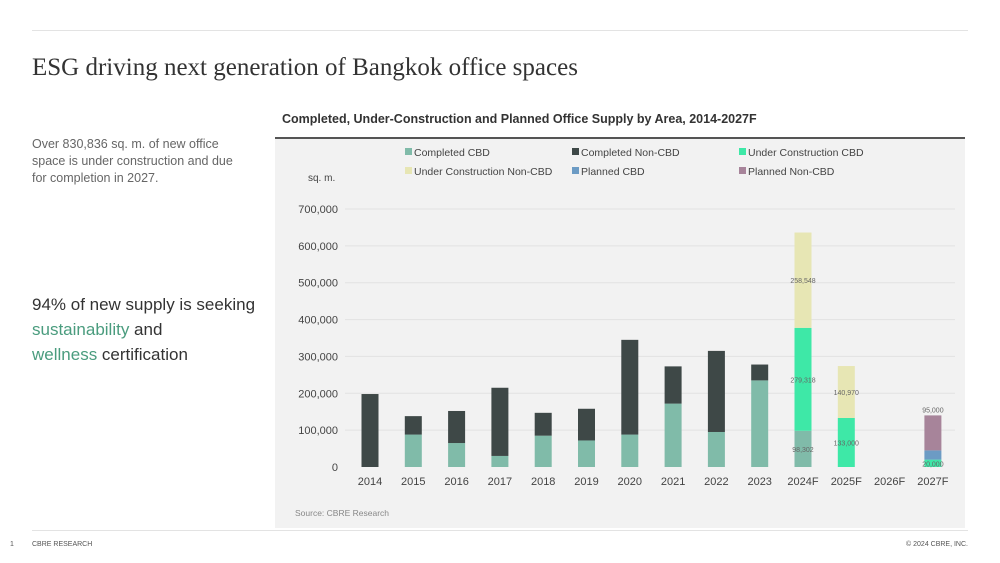  I want to click on source-note: Source: CBRE Research, so click(342, 513).